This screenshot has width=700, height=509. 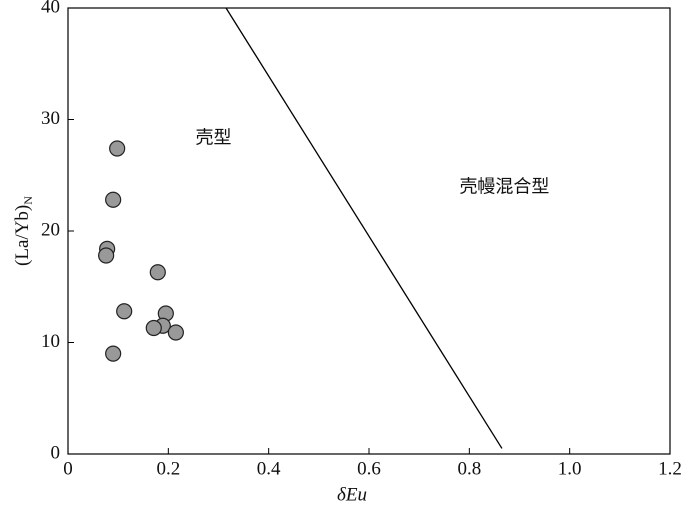 What do you see at coordinates (570, 468) in the screenshot?
I see `x-tick-label: 1.0` at bounding box center [570, 468].